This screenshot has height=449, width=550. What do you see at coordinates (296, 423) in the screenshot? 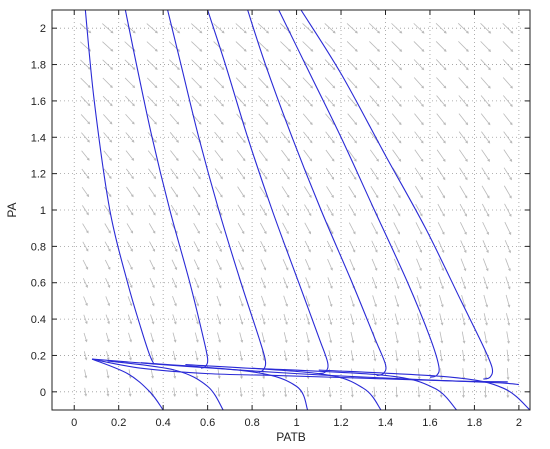
I see `x-tick-label: 1` at bounding box center [296, 423].